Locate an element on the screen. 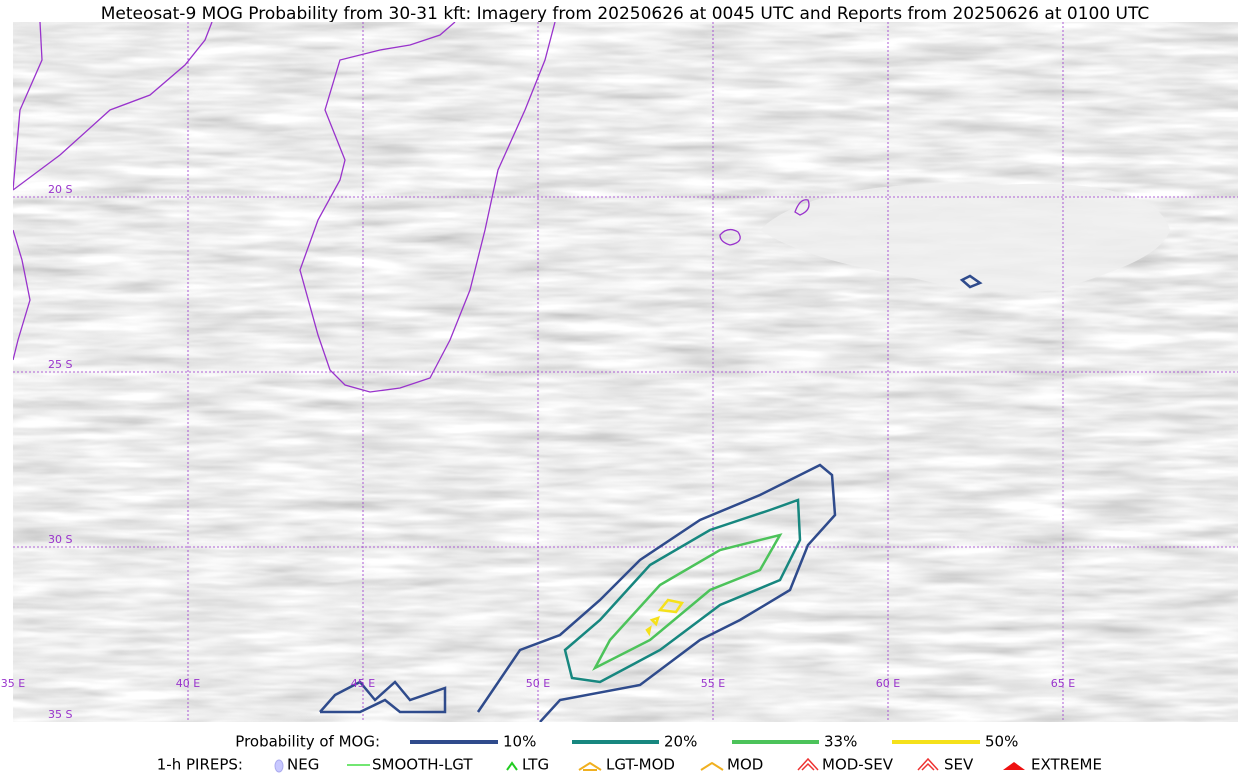 Image resolution: width=1250 pixels, height=782 pixels. legend-item: SEV is located at coordinates (959, 765).